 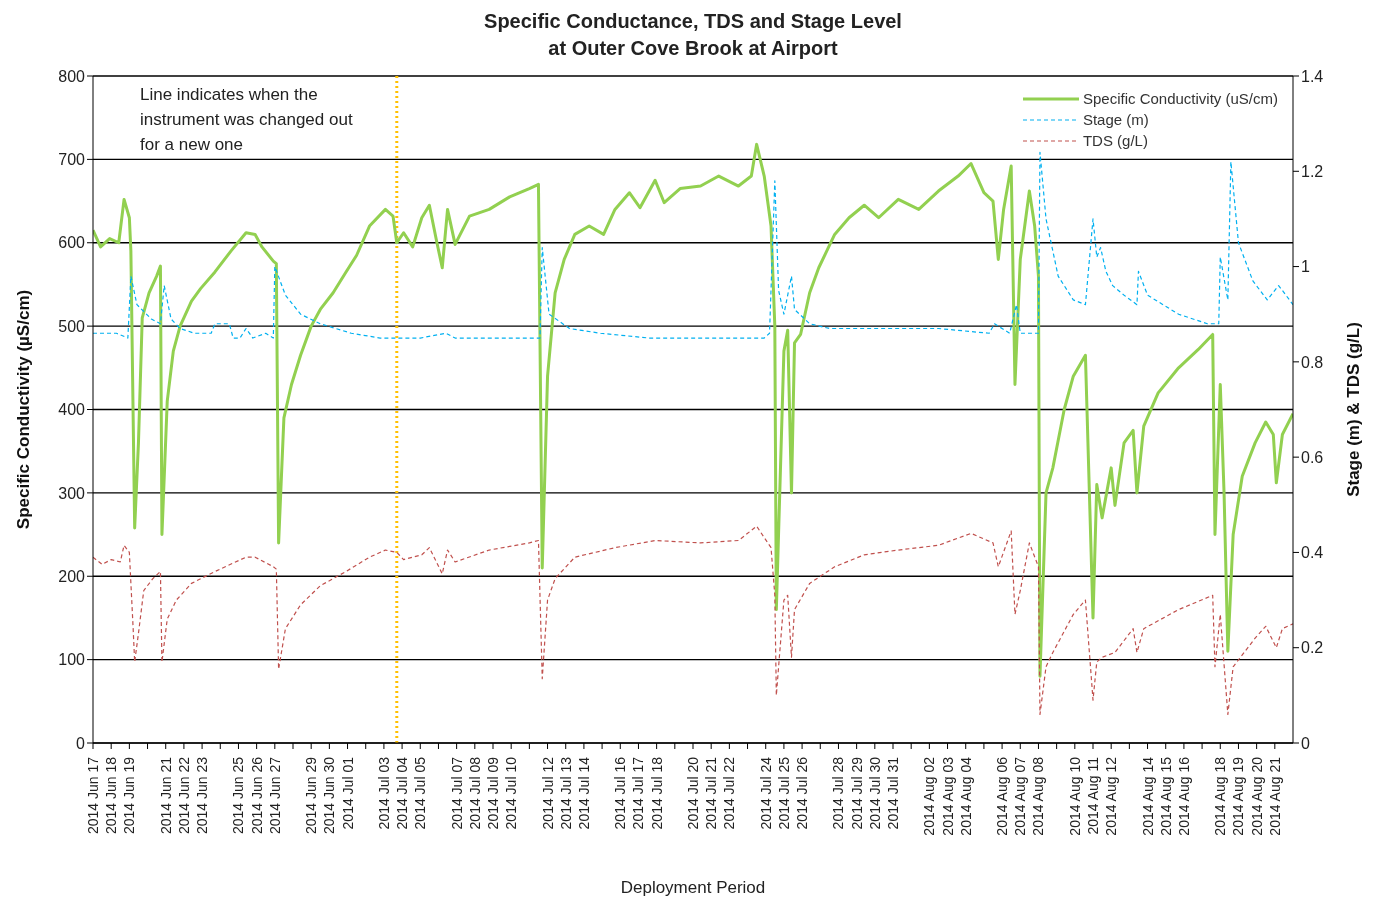 I want to click on x-tick-label: 2014 Aug 15, so click(x=1165, y=796).